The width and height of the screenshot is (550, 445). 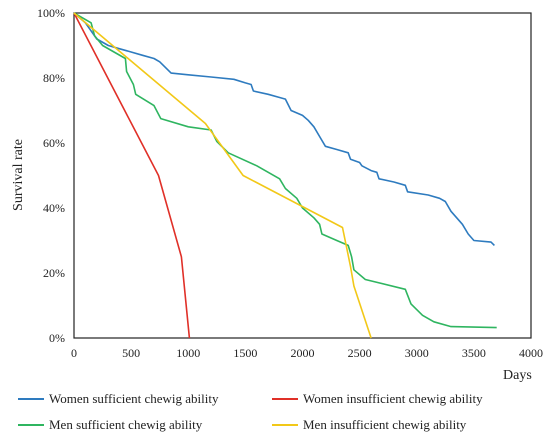 I want to click on x-tick-label: 1500, so click(x=245, y=353).